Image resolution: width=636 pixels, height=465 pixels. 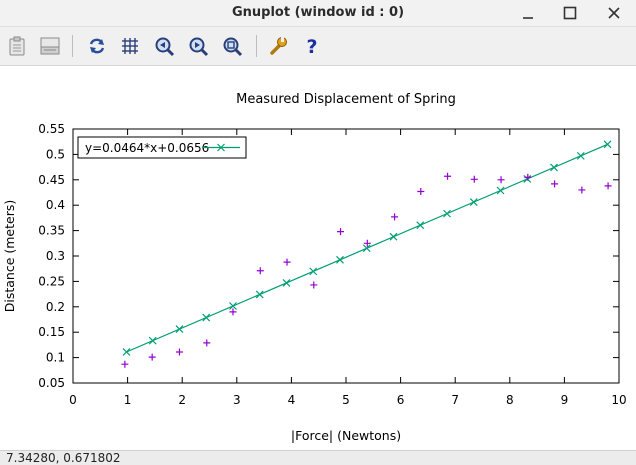 What do you see at coordinates (73, 400) in the screenshot?
I see `x-tick-label: 0` at bounding box center [73, 400].